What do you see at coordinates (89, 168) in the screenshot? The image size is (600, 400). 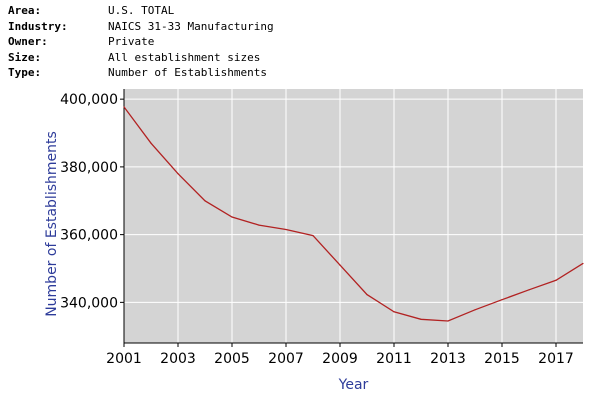 I see `y-tick-label: 380,000` at bounding box center [89, 168].